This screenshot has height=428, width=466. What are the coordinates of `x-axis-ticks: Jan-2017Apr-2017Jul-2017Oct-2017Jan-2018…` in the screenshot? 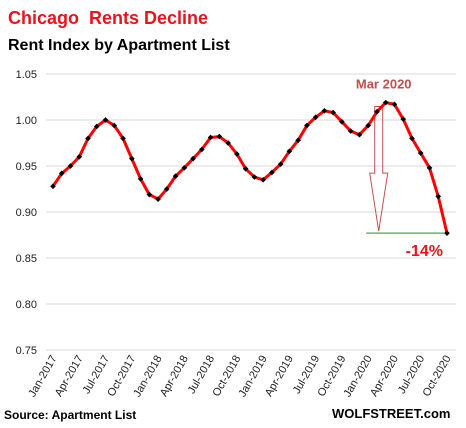 It's located at (239, 377).